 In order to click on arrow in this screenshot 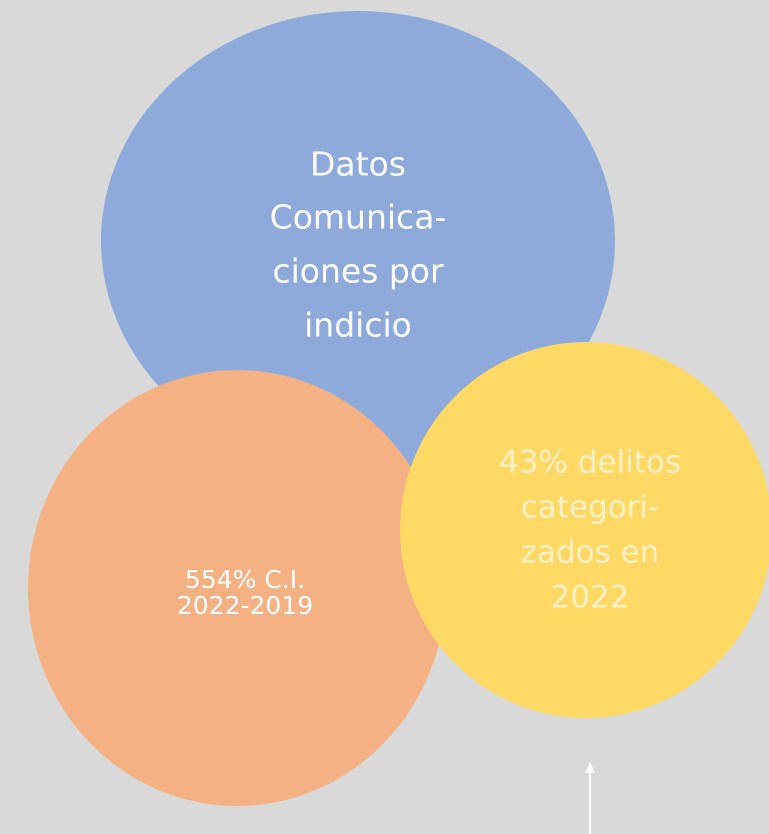, I will do `click(590, 798)`.